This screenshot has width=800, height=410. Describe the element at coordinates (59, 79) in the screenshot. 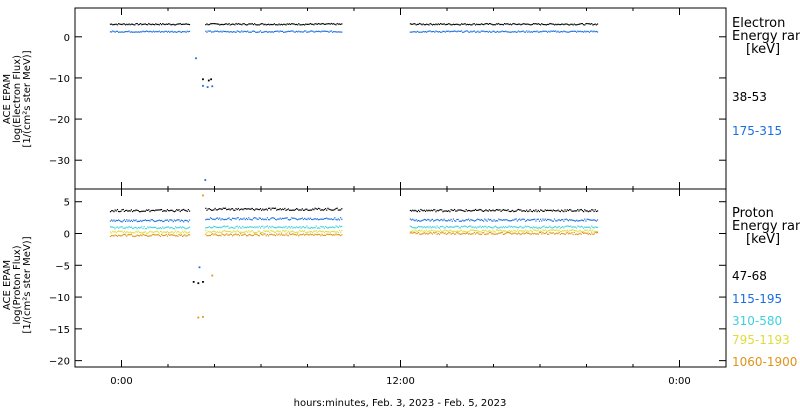

I see `y-tick-label: −10` at that location.